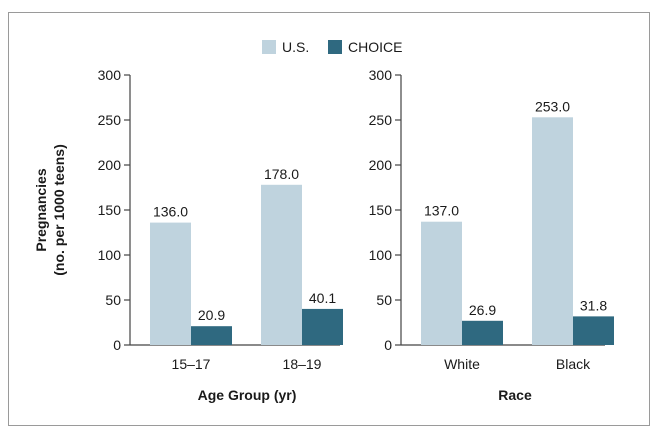 This screenshot has width=660, height=440. Describe the element at coordinates (50, 210) in the screenshot. I see `y-axis-title: Pregnancies (no. per 1000 teens)` at that location.